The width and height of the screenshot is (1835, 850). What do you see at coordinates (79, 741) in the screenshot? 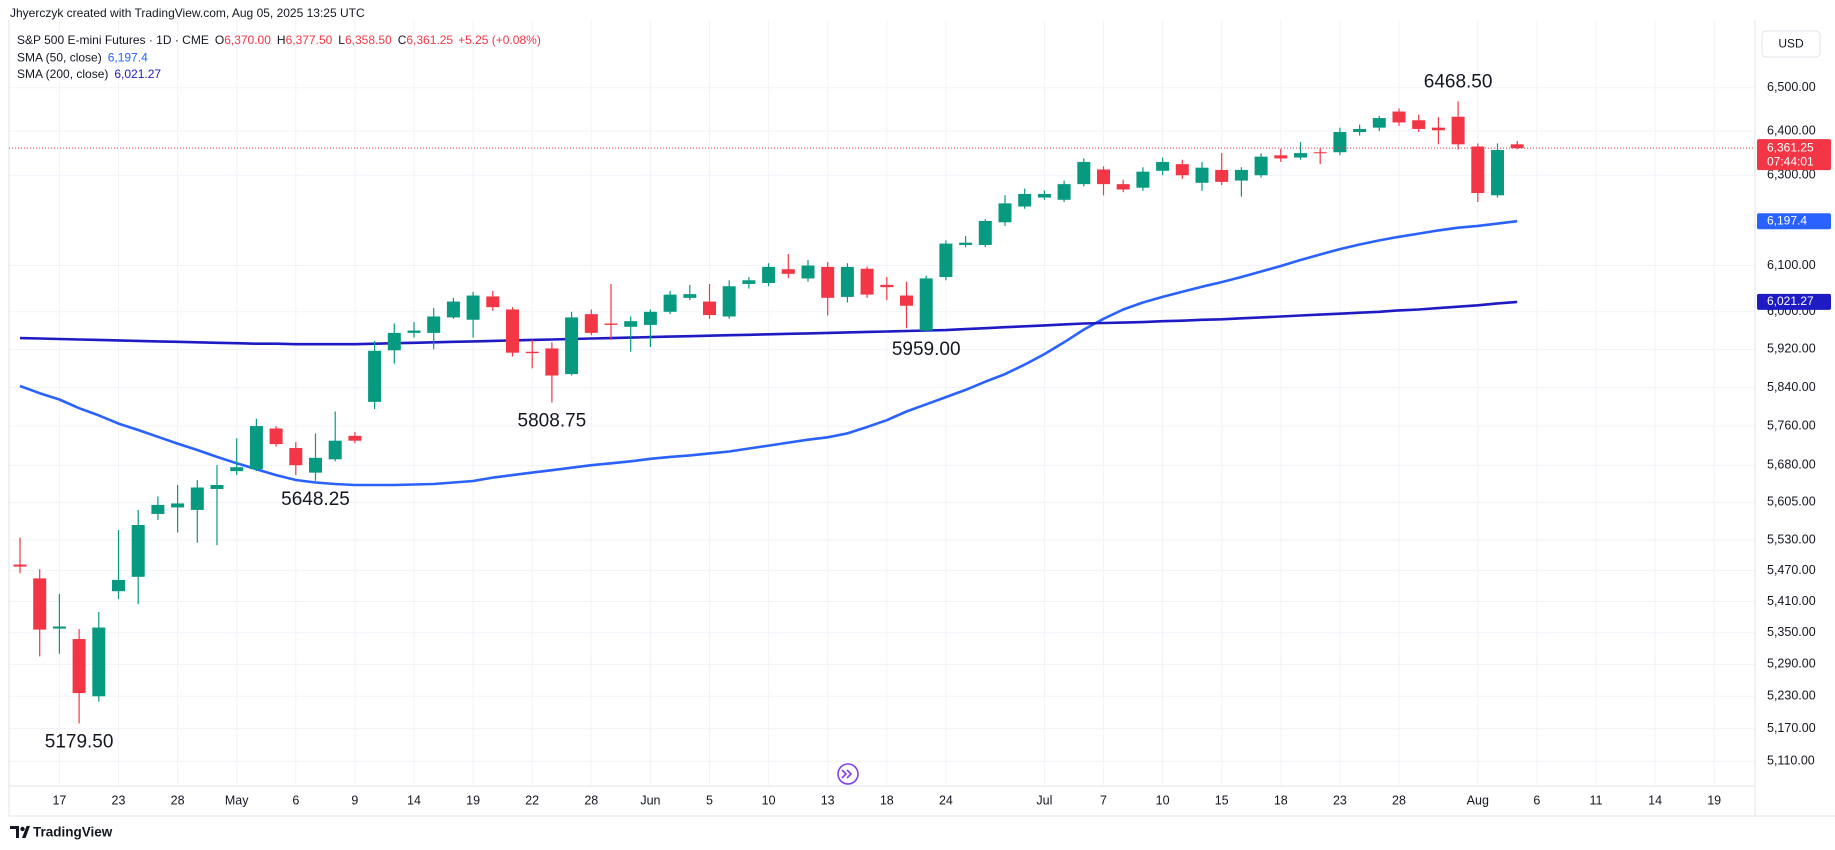
I see `low-label: 5179.50` at bounding box center [79, 741].